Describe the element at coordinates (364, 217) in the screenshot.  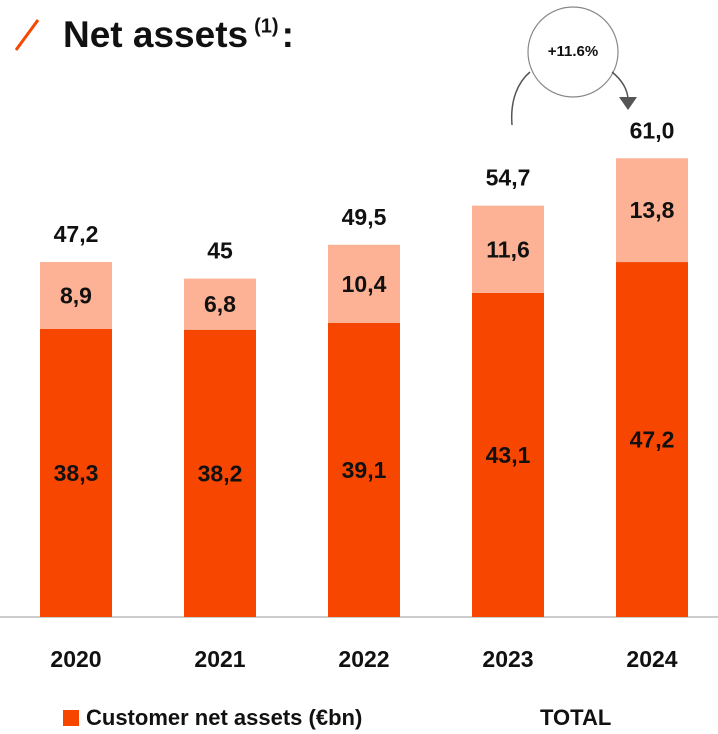
I see `total-label: 49,5` at that location.